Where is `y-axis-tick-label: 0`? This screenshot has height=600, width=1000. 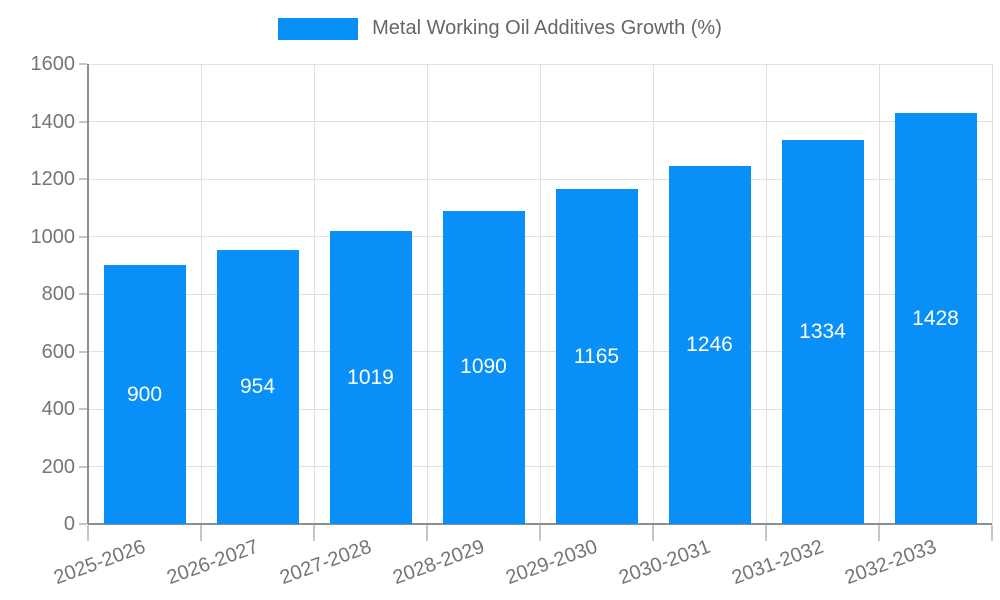 y-axis-tick-label: 0 is located at coordinates (69, 524).